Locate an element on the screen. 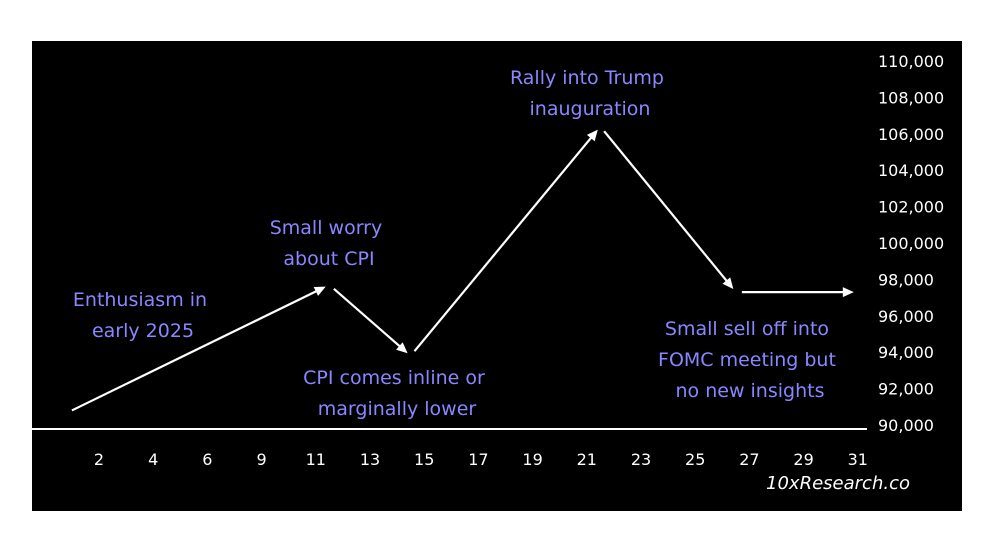 The image size is (984, 554). y-tick-label: 94,000 is located at coordinates (906, 352).